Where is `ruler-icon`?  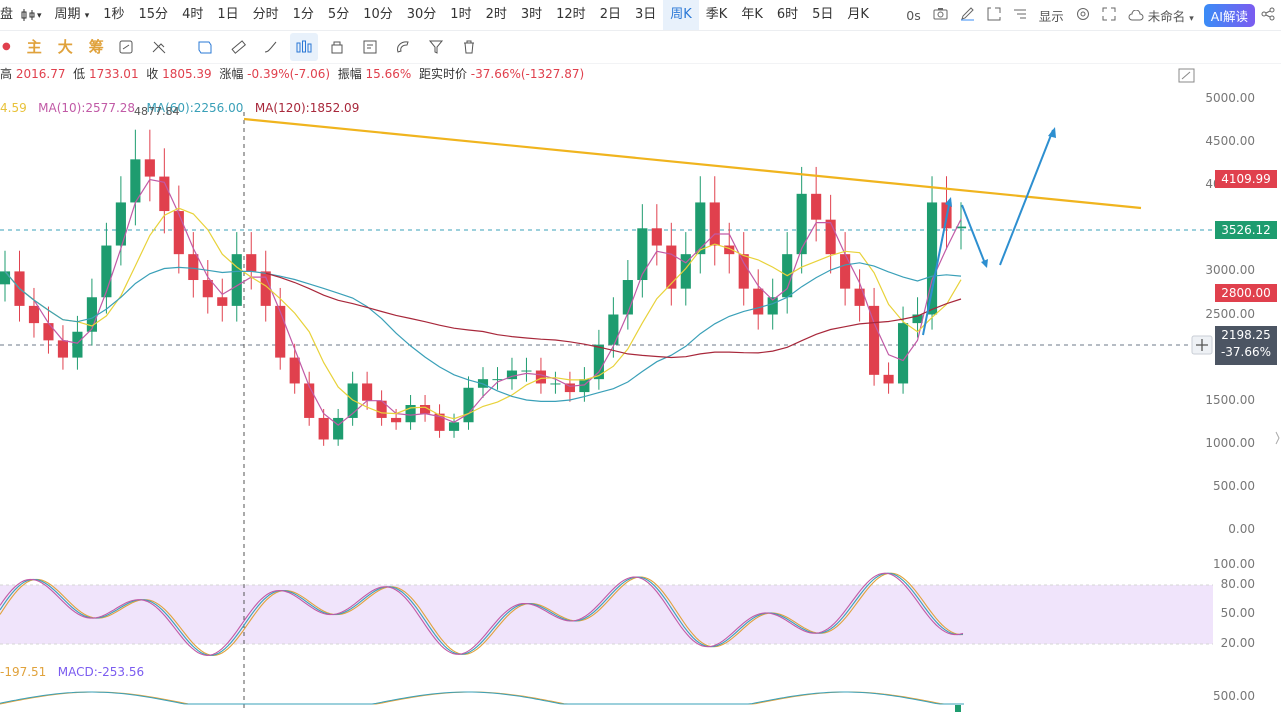 ruler-icon is located at coordinates (238, 47).